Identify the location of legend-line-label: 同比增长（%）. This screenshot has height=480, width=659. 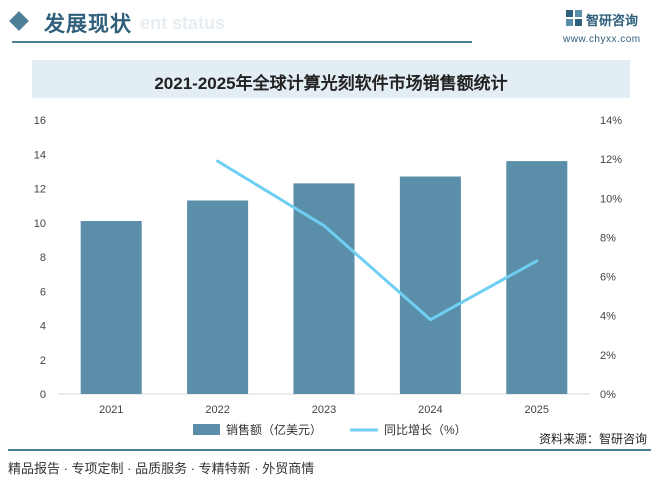
(425, 430).